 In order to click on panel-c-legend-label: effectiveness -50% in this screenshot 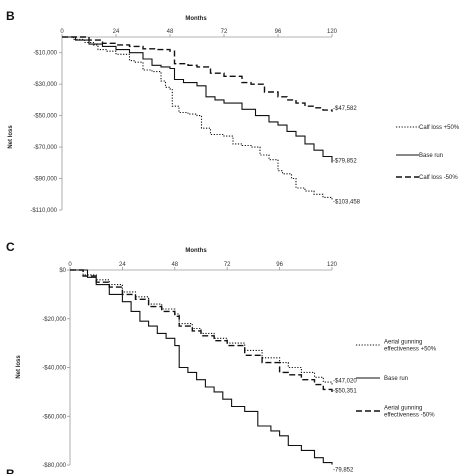, I will do `click(409, 416)`.